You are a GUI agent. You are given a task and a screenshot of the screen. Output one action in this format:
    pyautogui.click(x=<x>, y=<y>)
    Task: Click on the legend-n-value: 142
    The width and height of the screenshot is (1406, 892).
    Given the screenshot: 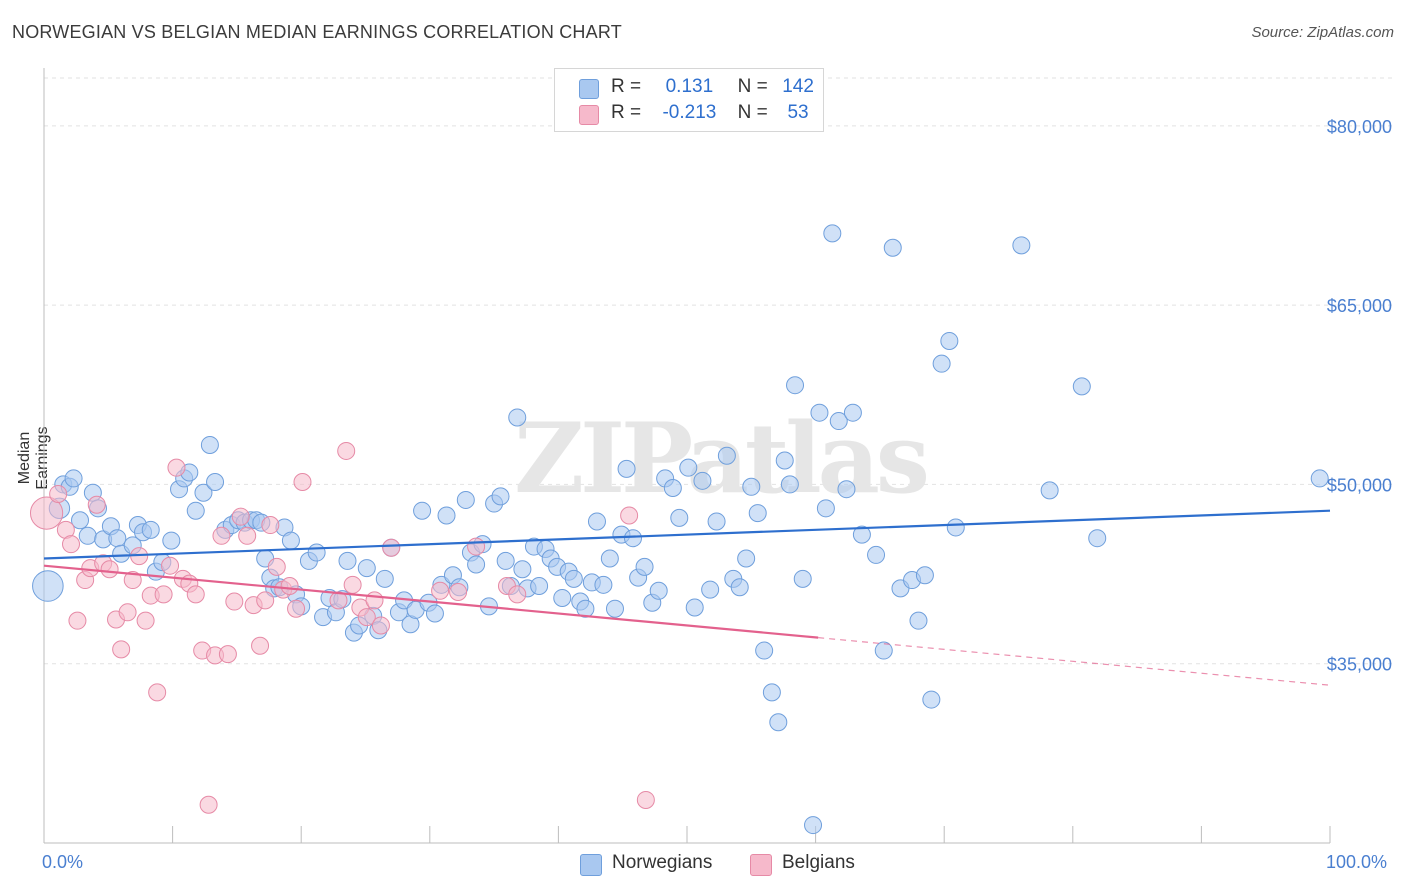 What is the action you would take?
    pyautogui.click(x=798, y=86)
    